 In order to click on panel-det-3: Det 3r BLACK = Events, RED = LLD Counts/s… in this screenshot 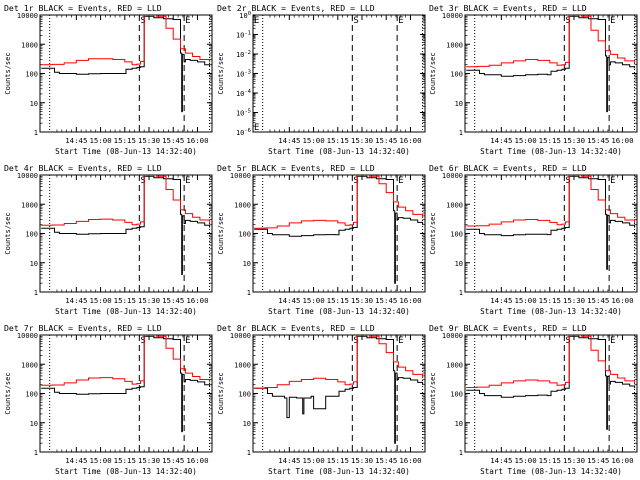, I will do `click(533, 79)`.